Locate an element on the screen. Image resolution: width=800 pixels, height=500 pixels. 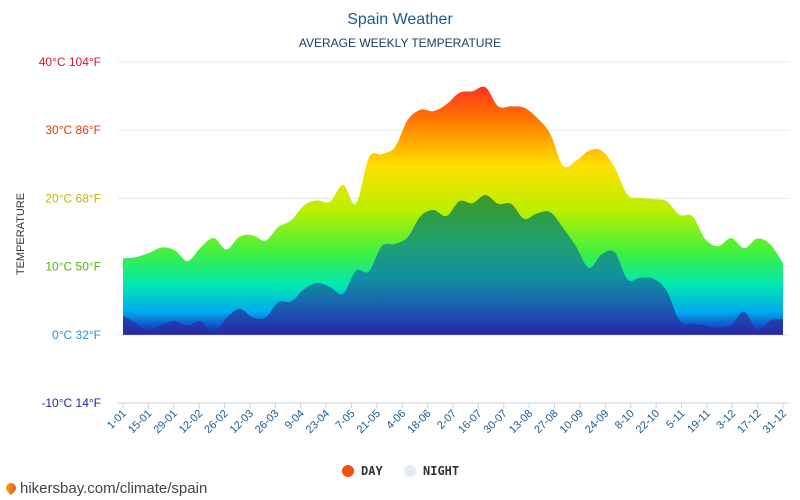
x-tick-label: 21-05 is located at coordinates (369, 422).